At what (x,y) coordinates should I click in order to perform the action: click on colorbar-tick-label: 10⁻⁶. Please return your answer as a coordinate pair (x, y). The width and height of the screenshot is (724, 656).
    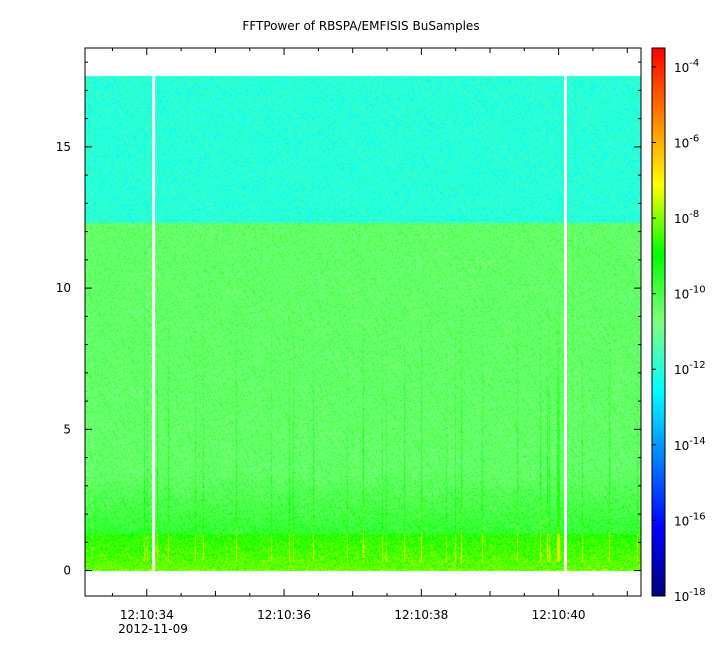
    Looking at the image, I should click on (686, 141).